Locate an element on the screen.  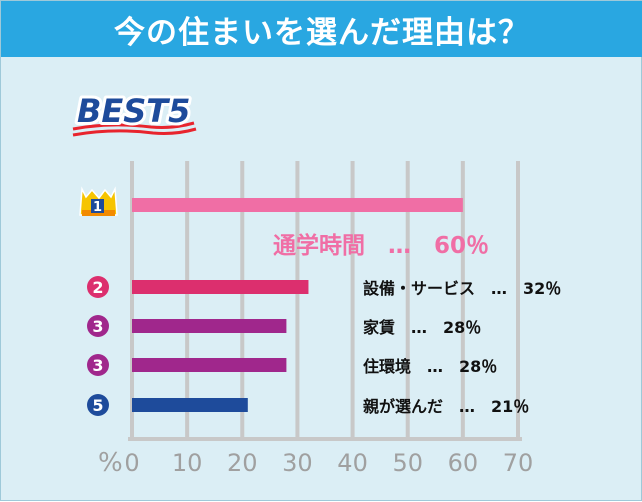
rank-number: 1 is located at coordinates (97, 207).